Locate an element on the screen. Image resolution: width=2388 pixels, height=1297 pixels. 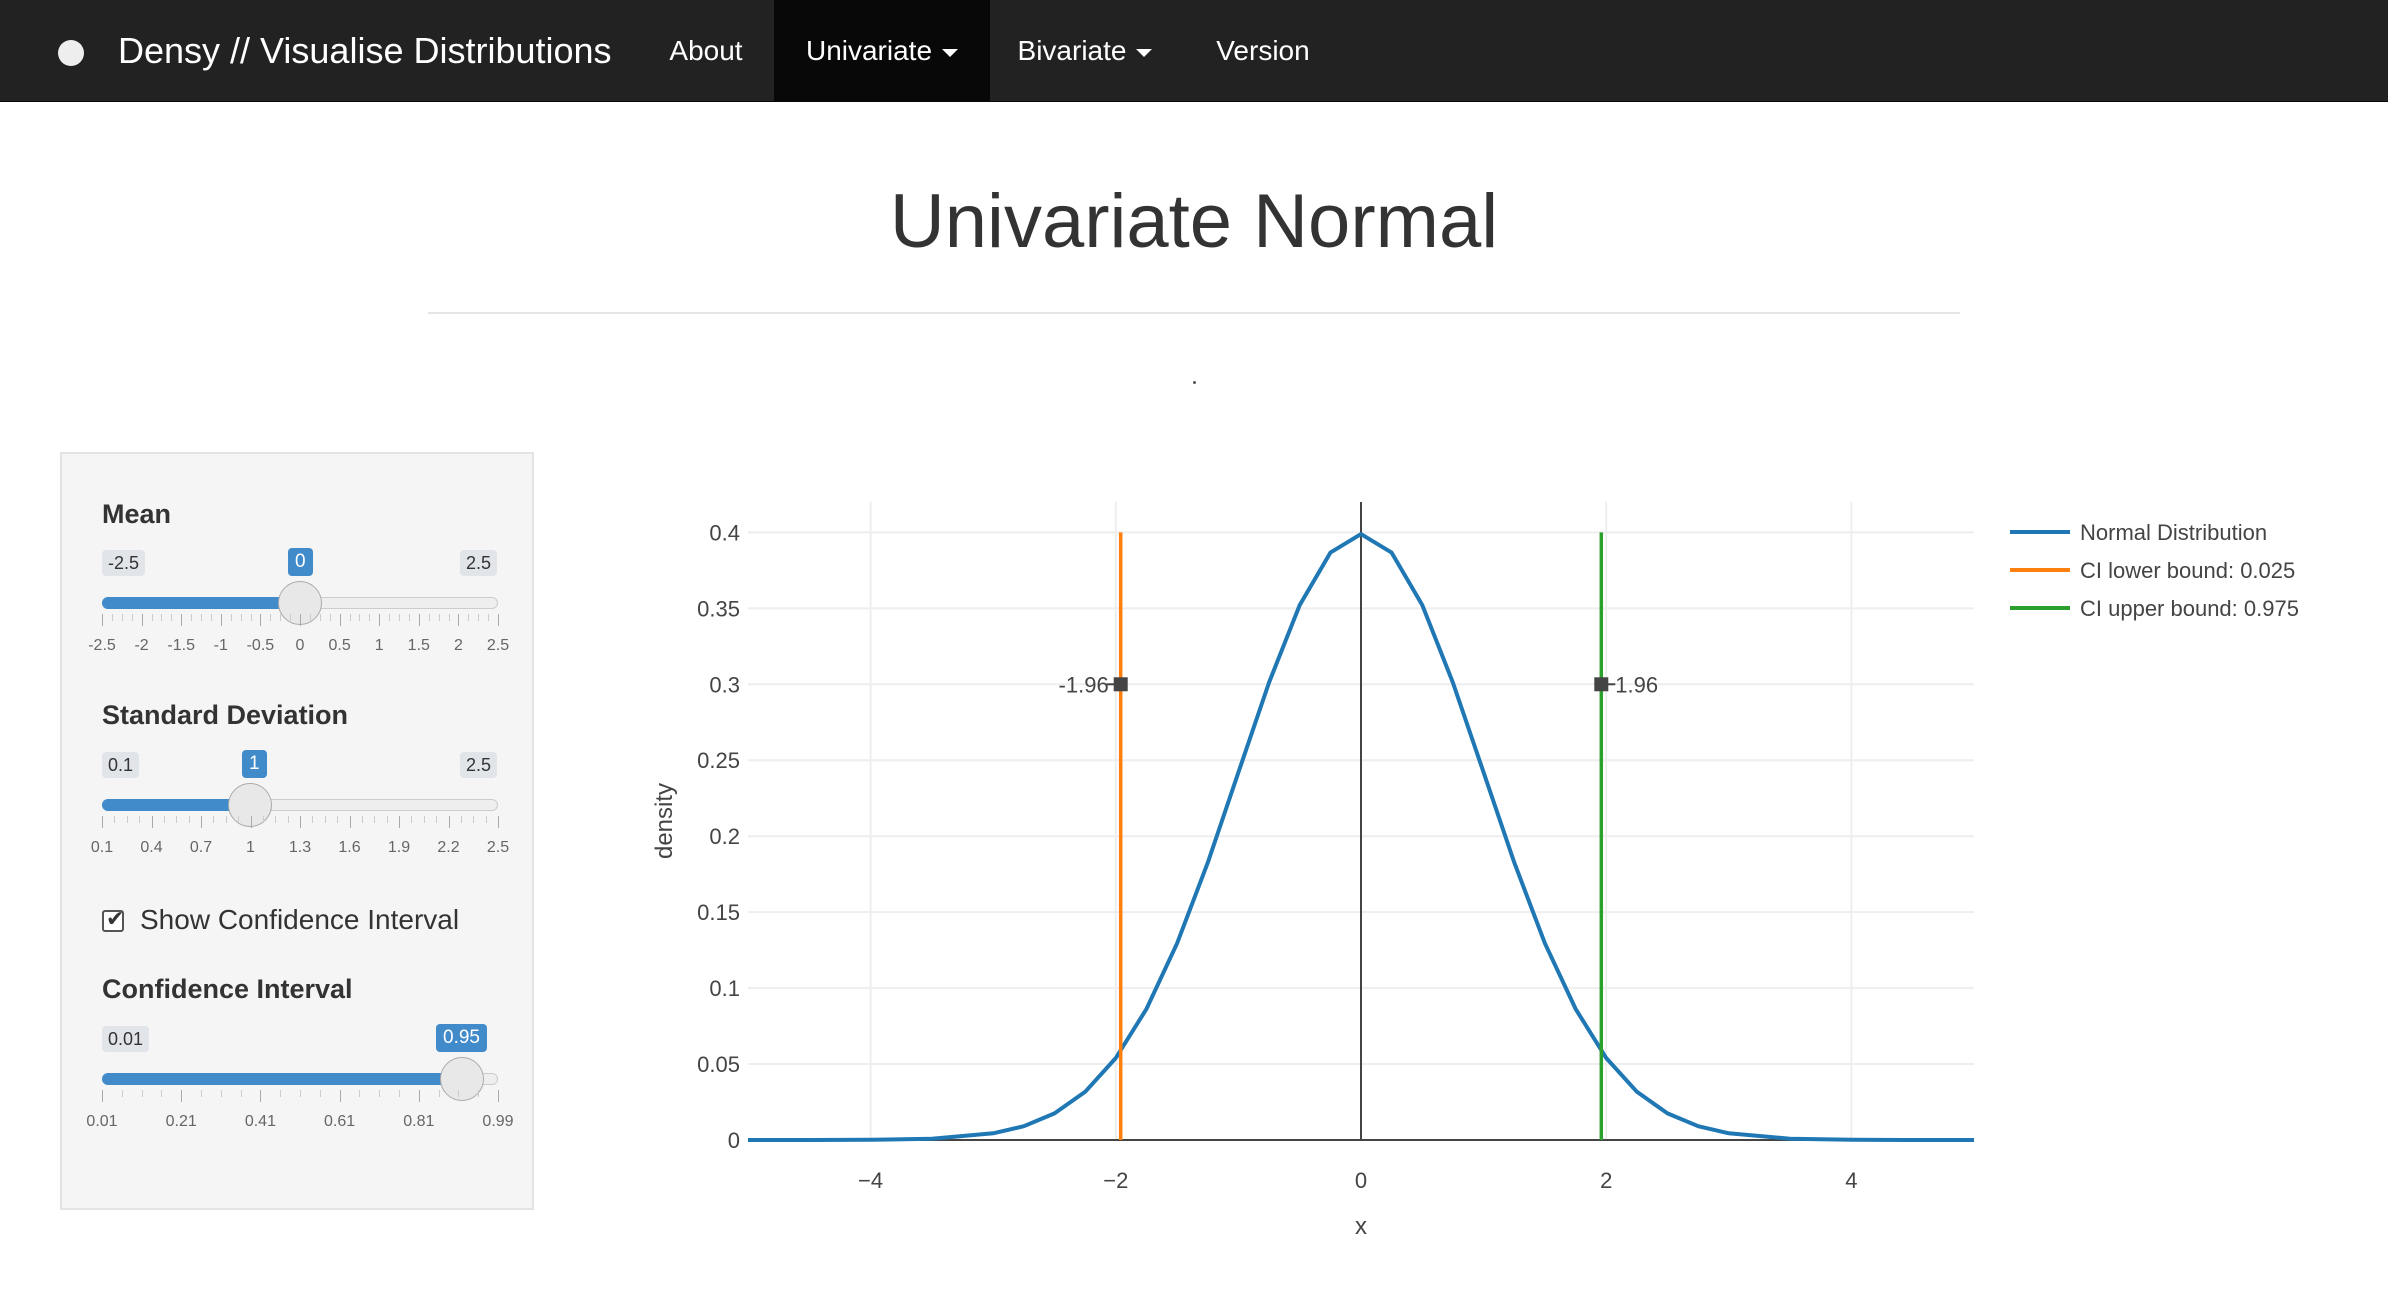
mean-label: Mean is located at coordinates (137, 514).